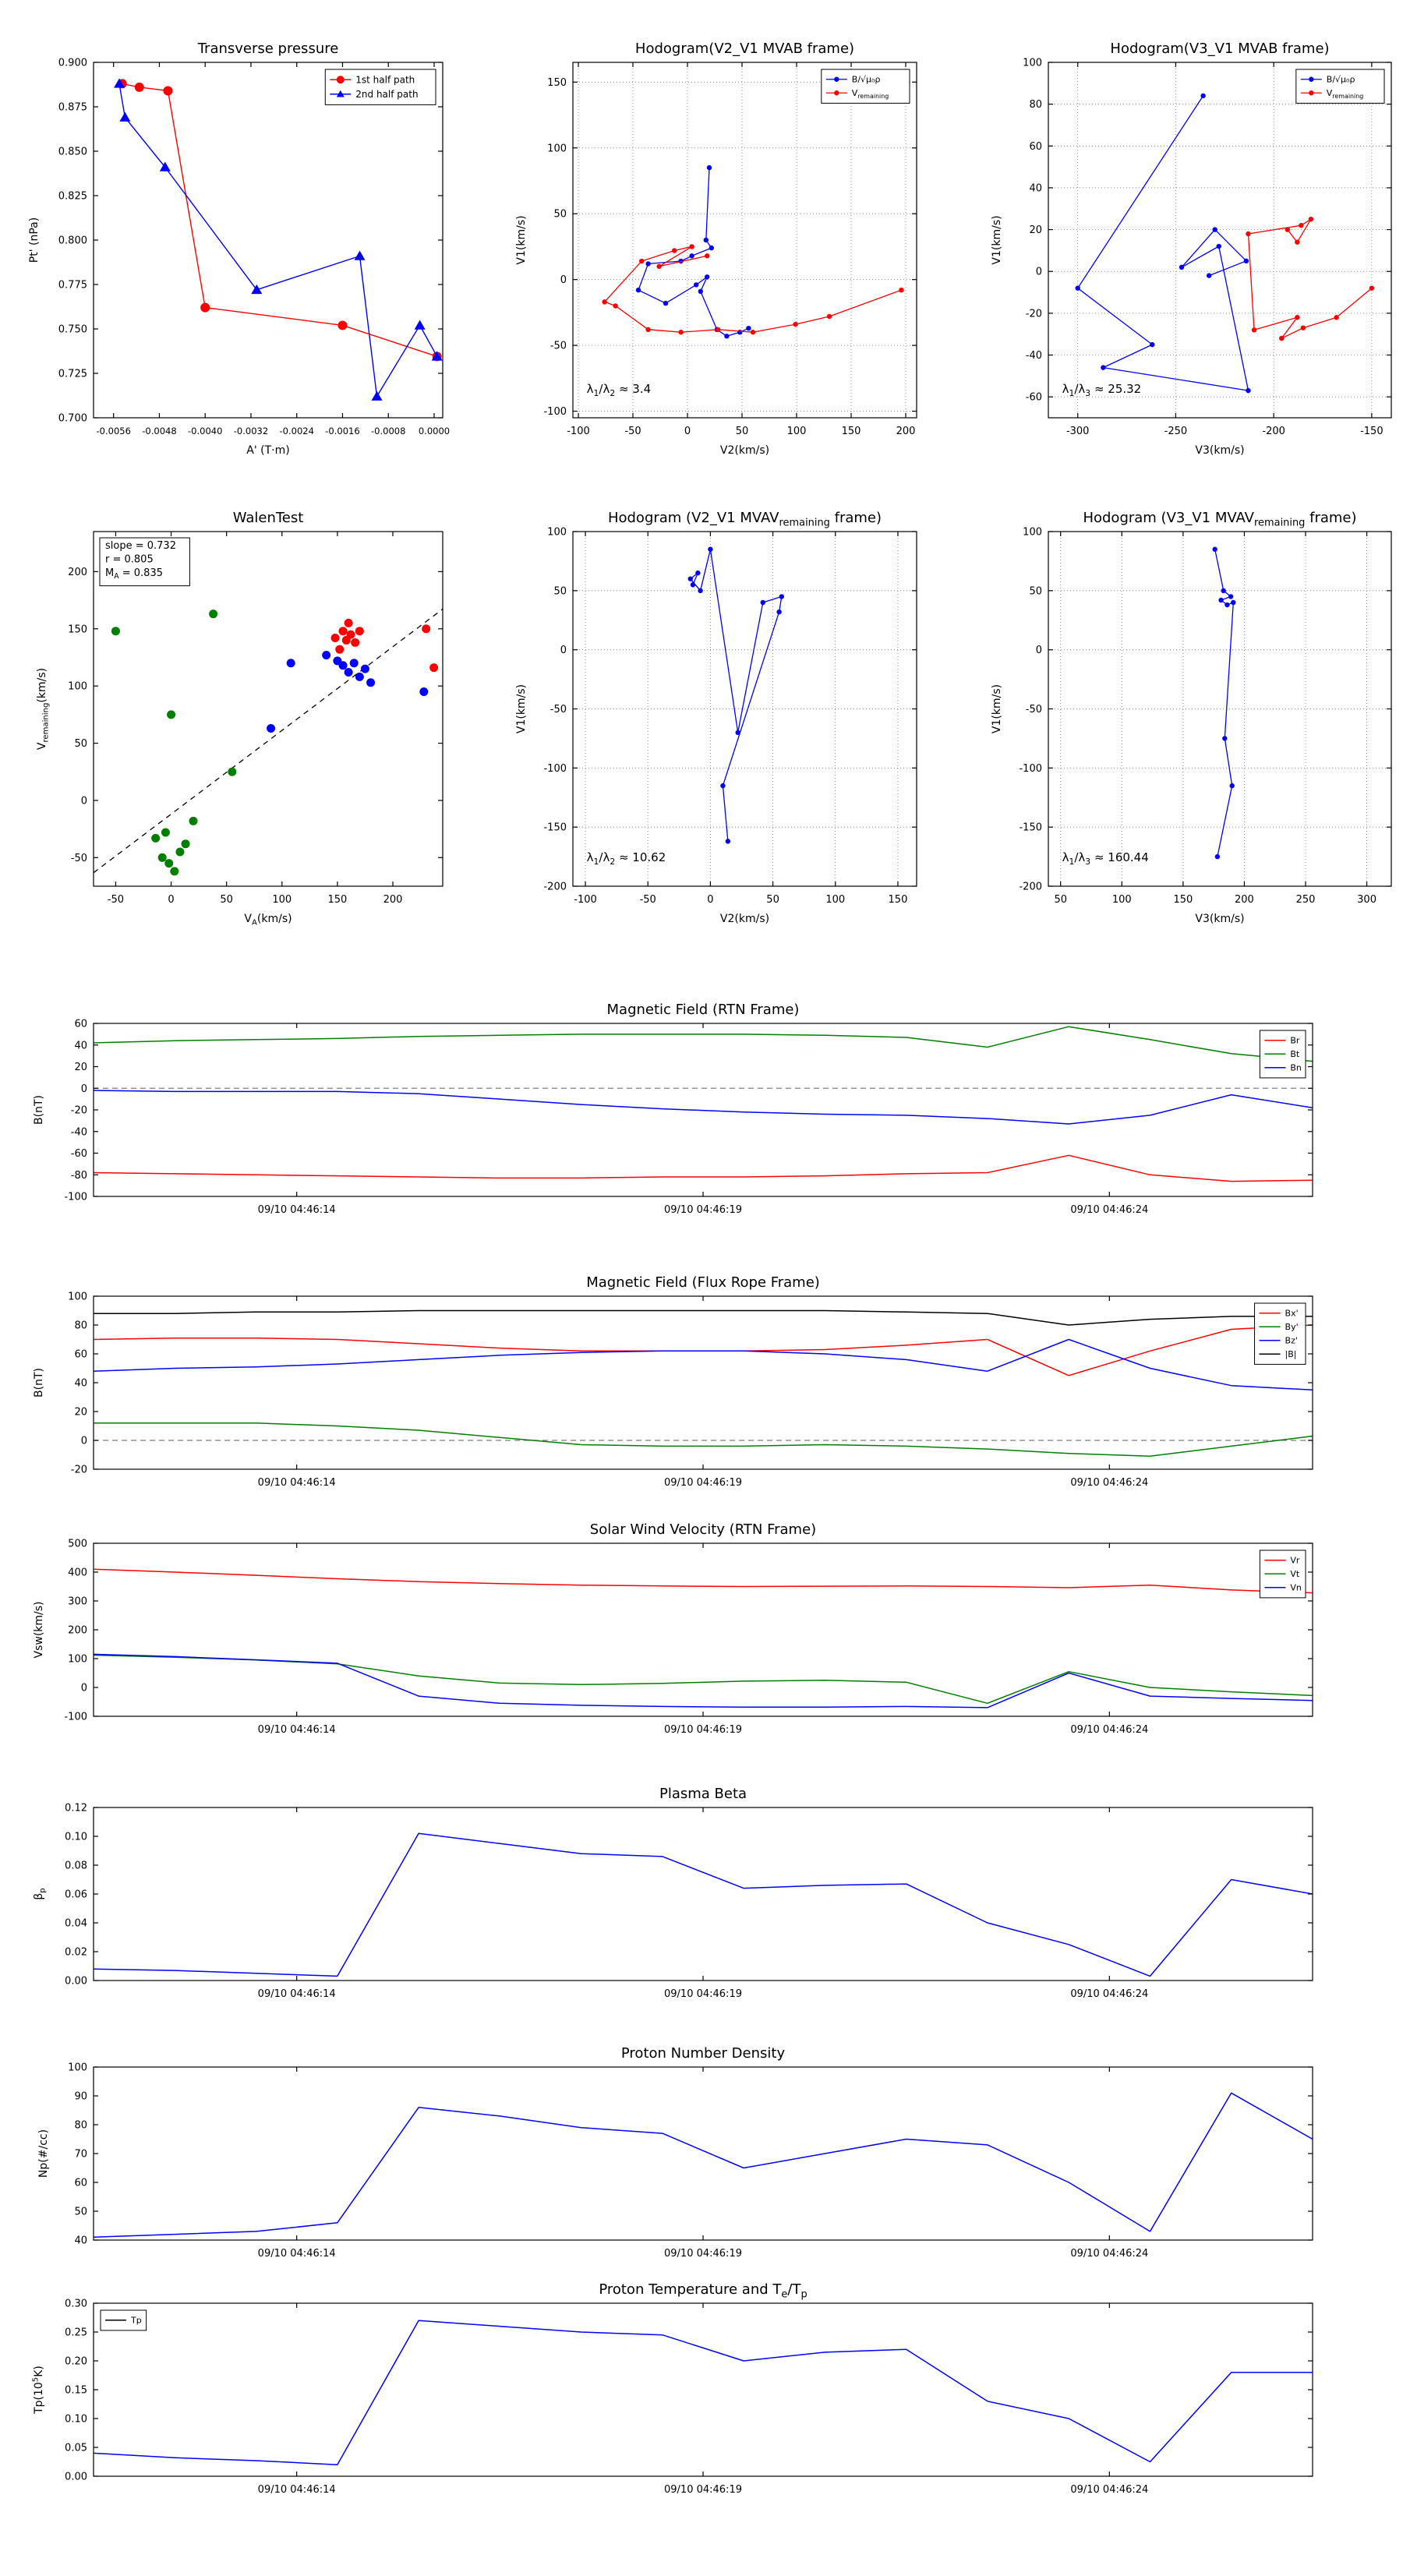 The width and height of the screenshot is (1403, 2576). What do you see at coordinates (1306, 900) in the screenshot?
I see `svg-text: 250` at bounding box center [1306, 900].